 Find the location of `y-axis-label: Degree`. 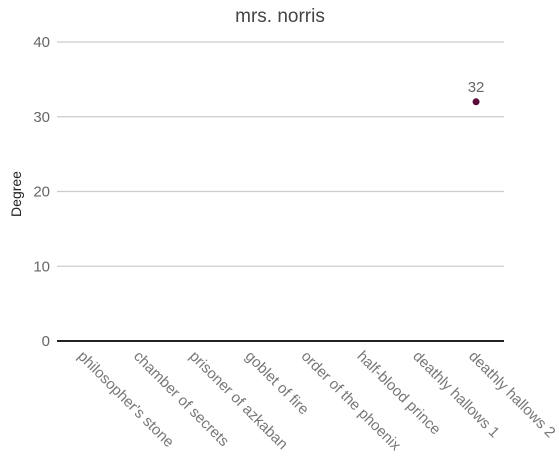

y-axis-label: Degree is located at coordinates (16, 194).